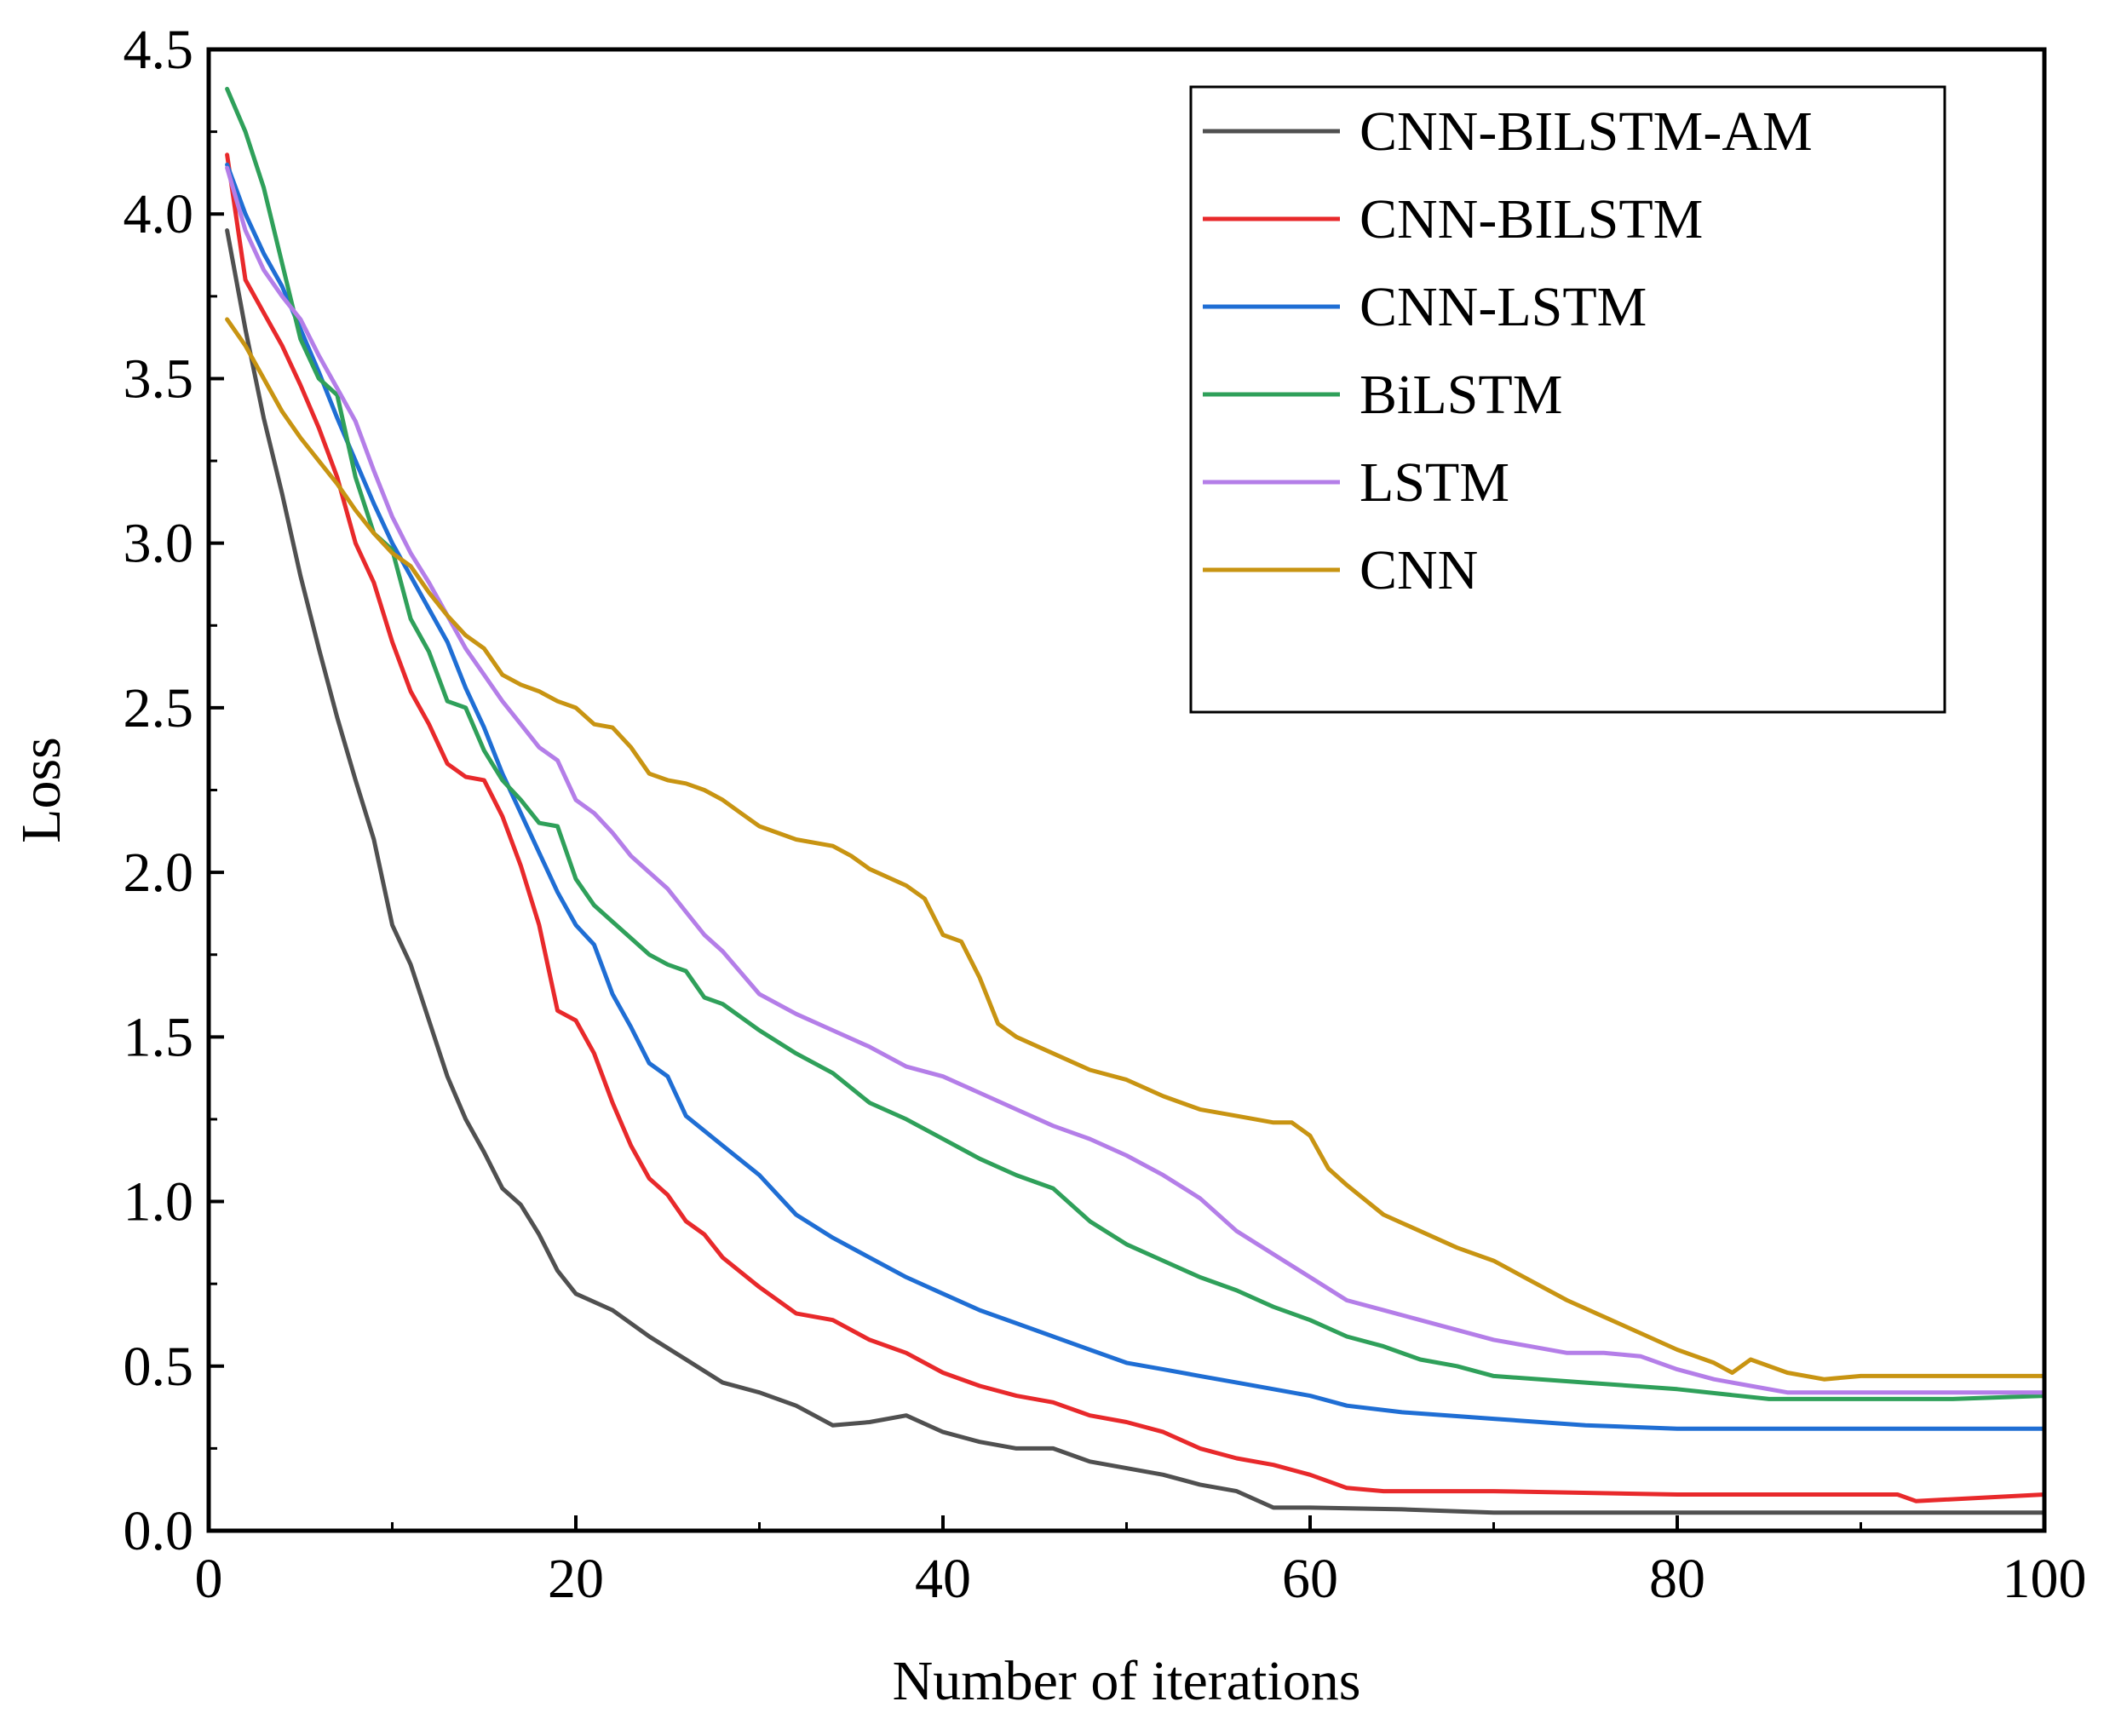 The height and width of the screenshot is (1736, 2104). What do you see at coordinates (159, 50) in the screenshot?
I see `y-tick-label: 4.5` at bounding box center [159, 50].